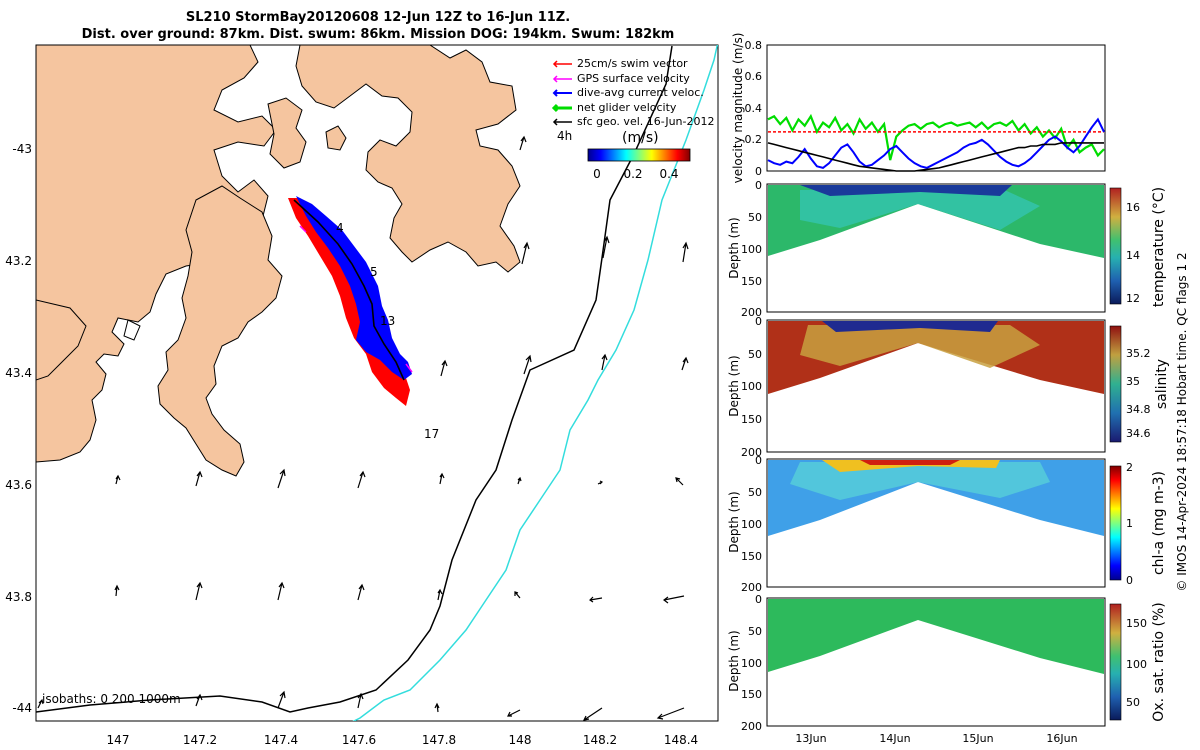 The width and height of the screenshot is (1200, 750). What do you see at coordinates (1138, 409) in the screenshot?
I see `sal-cbar-tick: 34.8` at bounding box center [1138, 409].